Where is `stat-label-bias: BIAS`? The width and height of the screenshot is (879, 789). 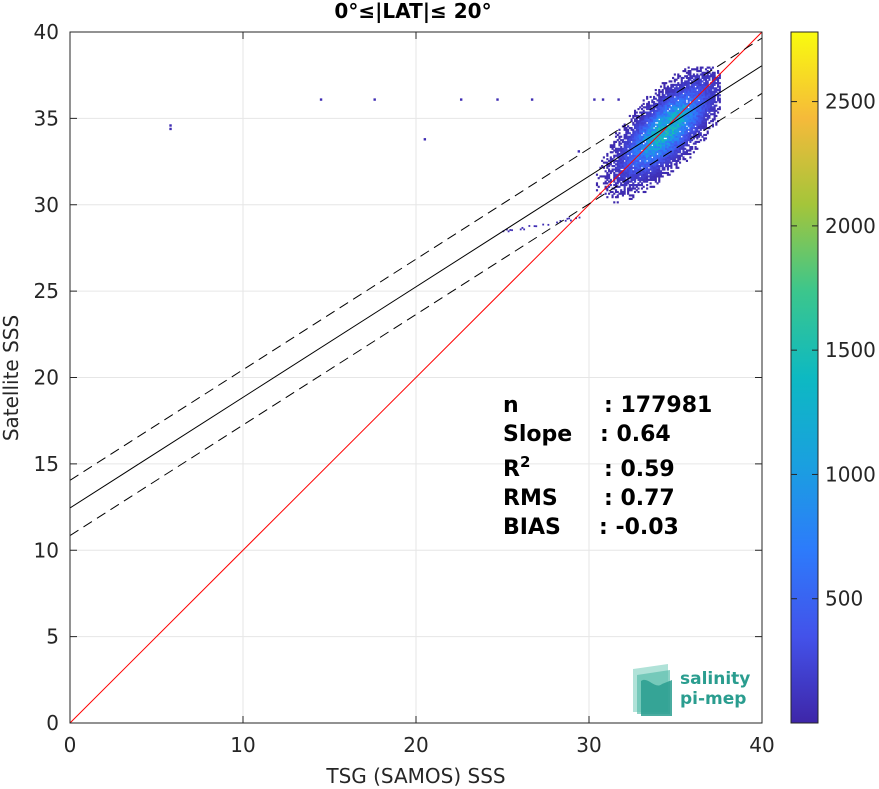 stat-label-bias: BIAS is located at coordinates (532, 527).